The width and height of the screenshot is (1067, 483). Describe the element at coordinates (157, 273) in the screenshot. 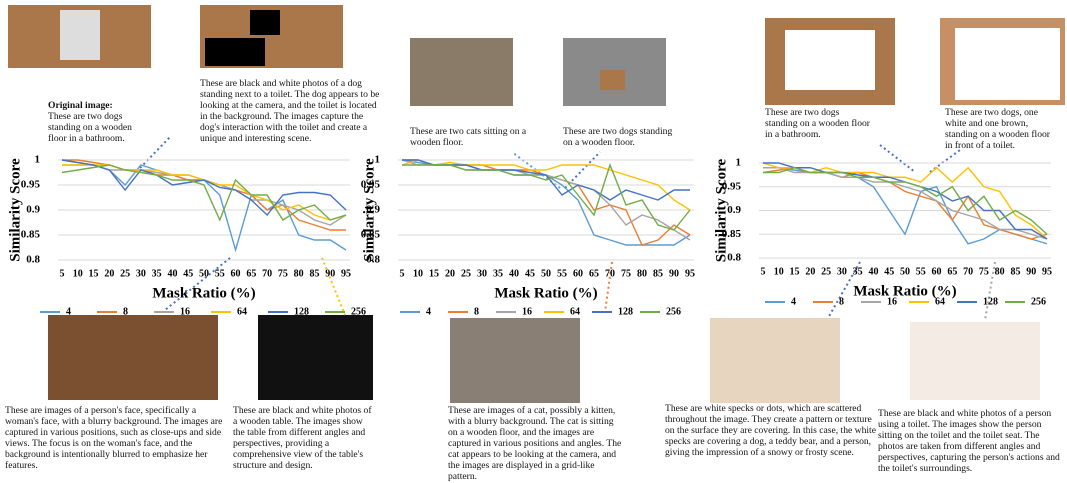

I see `x-tick-label: 35` at that location.